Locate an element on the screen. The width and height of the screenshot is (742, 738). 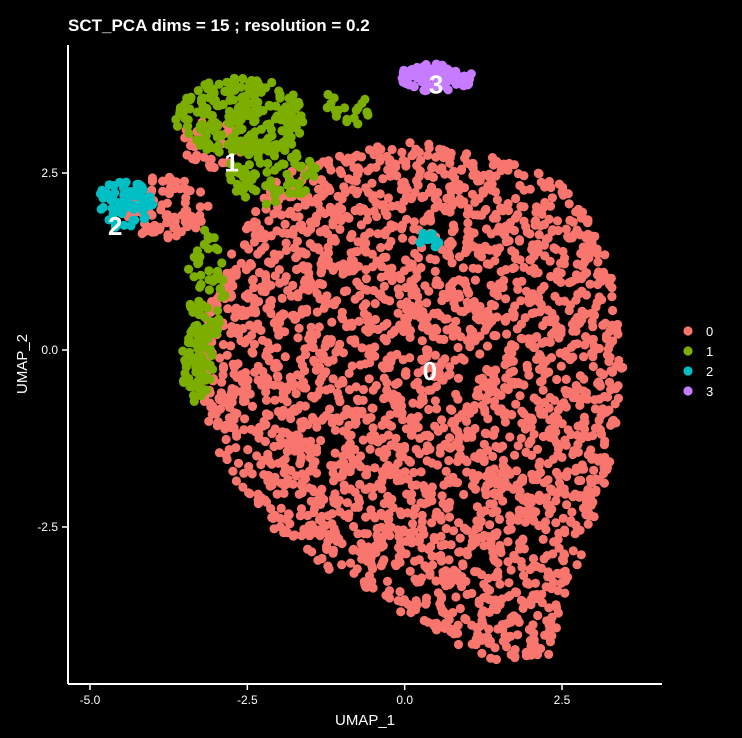
y-tick-label: 2.5 is located at coordinates (49, 173).